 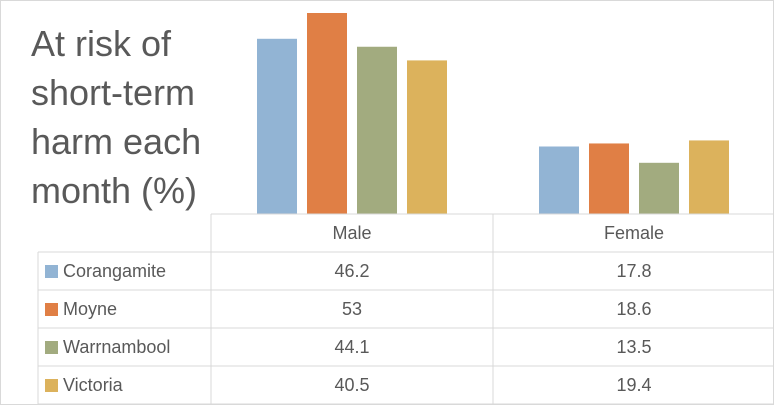 What do you see at coordinates (351, 271) in the screenshot?
I see `data-label-corangamite-male: 46.2` at bounding box center [351, 271].